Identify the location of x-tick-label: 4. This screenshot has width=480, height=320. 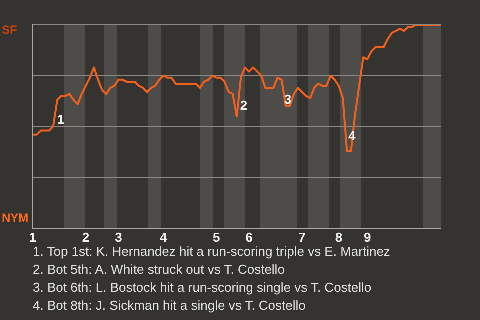
(164, 237).